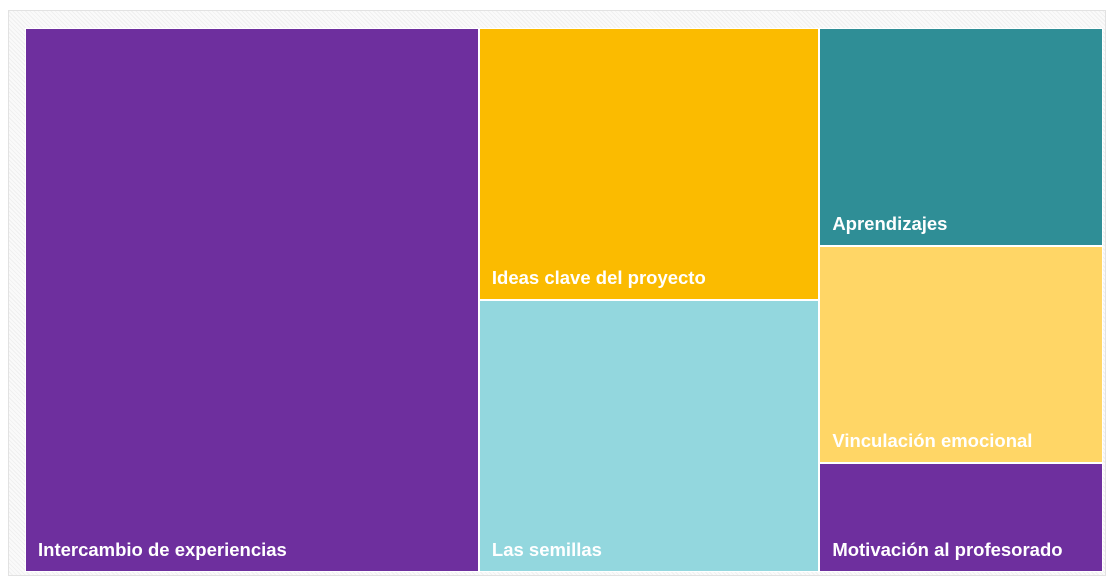  What do you see at coordinates (947, 549) in the screenshot?
I see `cell-label: Motivación al profesorado` at bounding box center [947, 549].